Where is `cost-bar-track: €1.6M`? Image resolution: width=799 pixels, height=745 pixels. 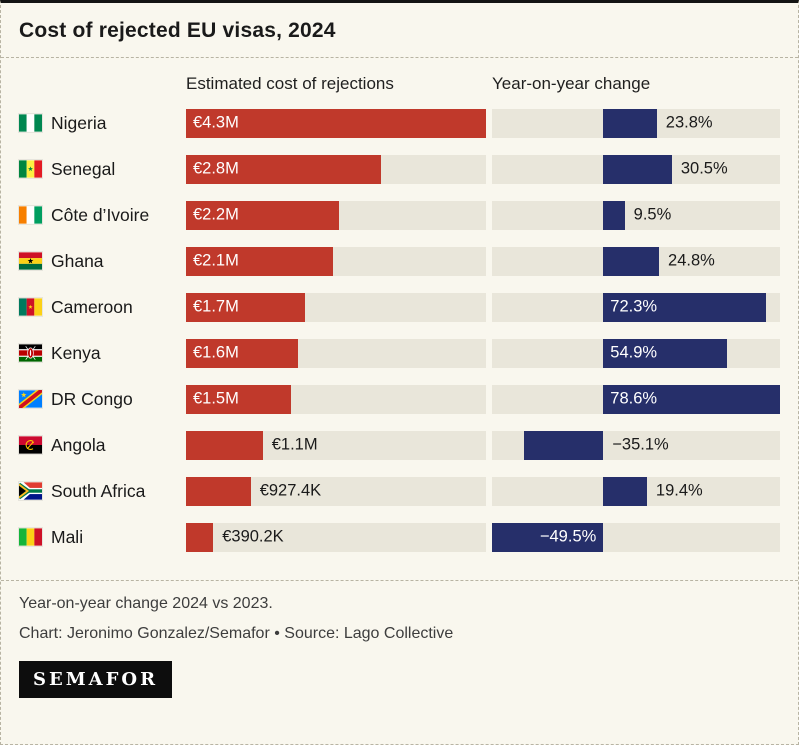
cost-bar-track: €1.6M is located at coordinates (336, 353).